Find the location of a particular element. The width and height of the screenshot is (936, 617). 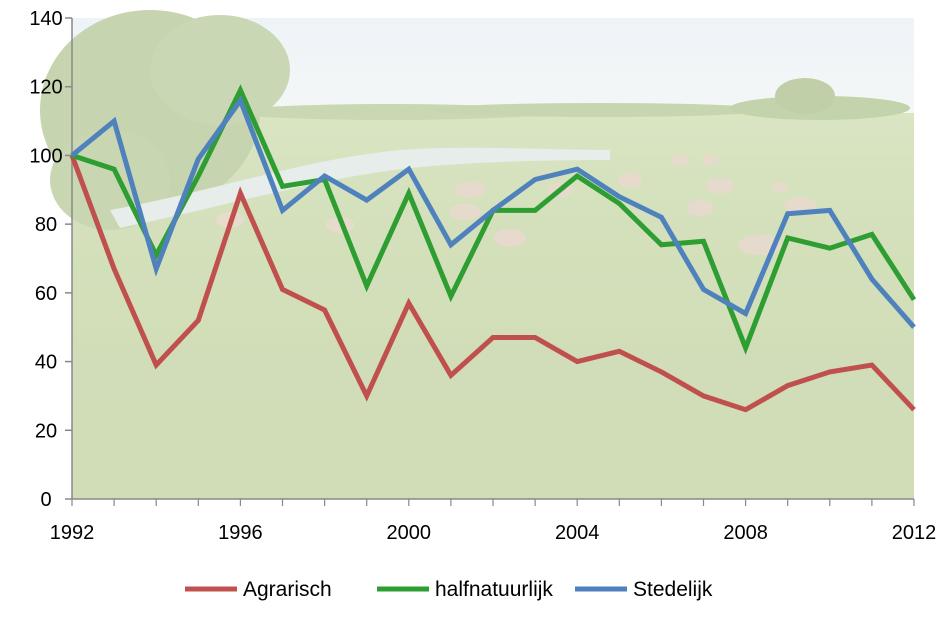

y-tick-label: 20 is located at coordinates (46, 431).